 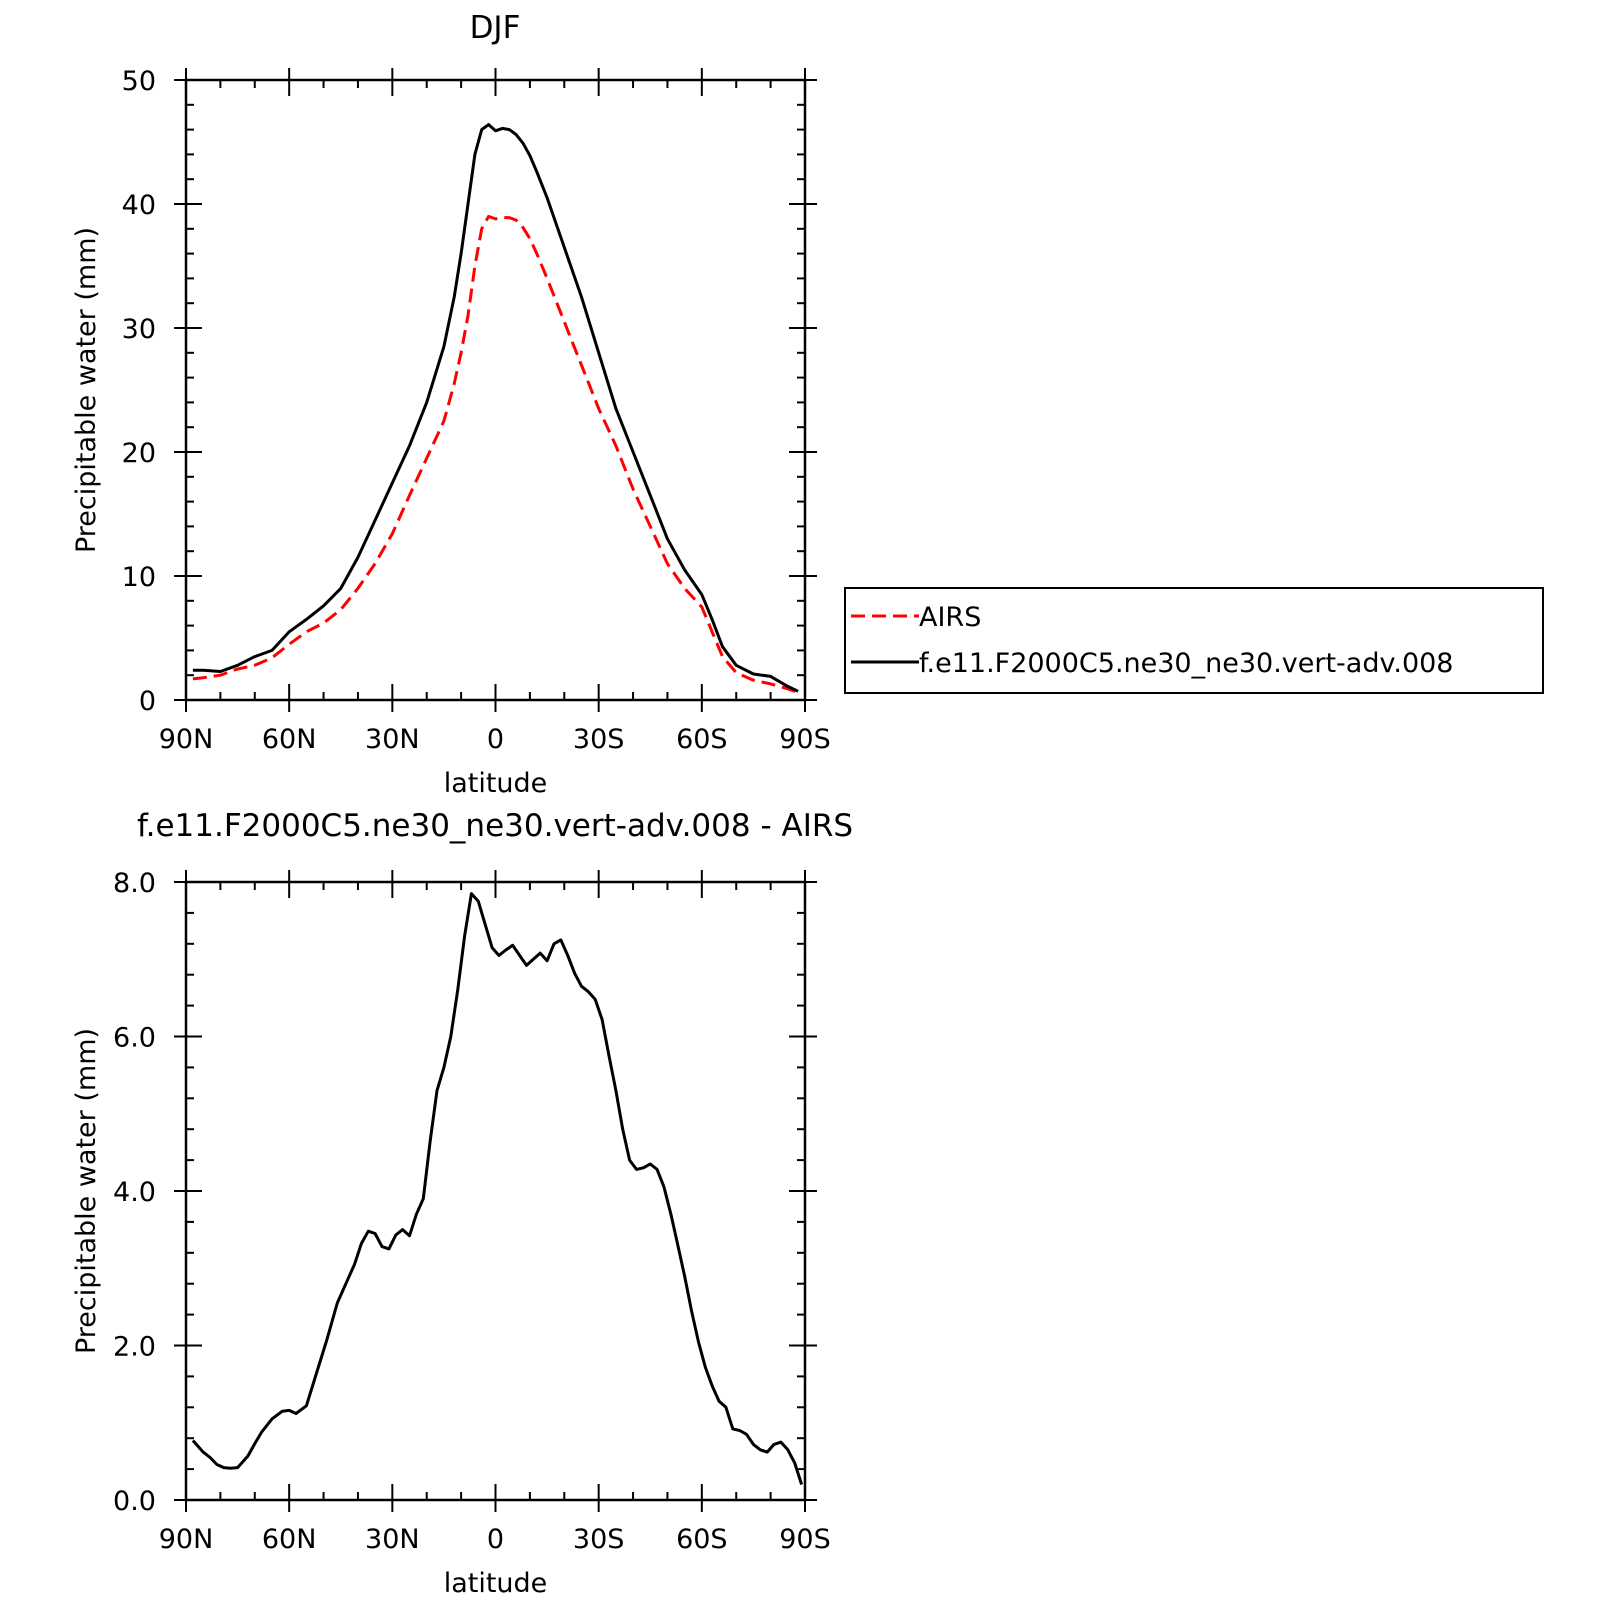 What do you see at coordinates (134, 883) in the screenshot?
I see `y-tick-label: 8.0` at bounding box center [134, 883].